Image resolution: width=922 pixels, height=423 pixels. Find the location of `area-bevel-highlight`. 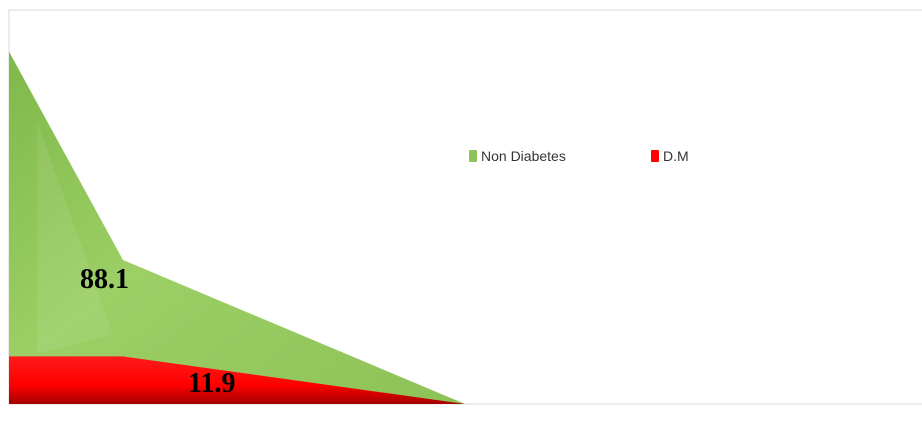

area-bevel-highlight is located at coordinates (75, 237).